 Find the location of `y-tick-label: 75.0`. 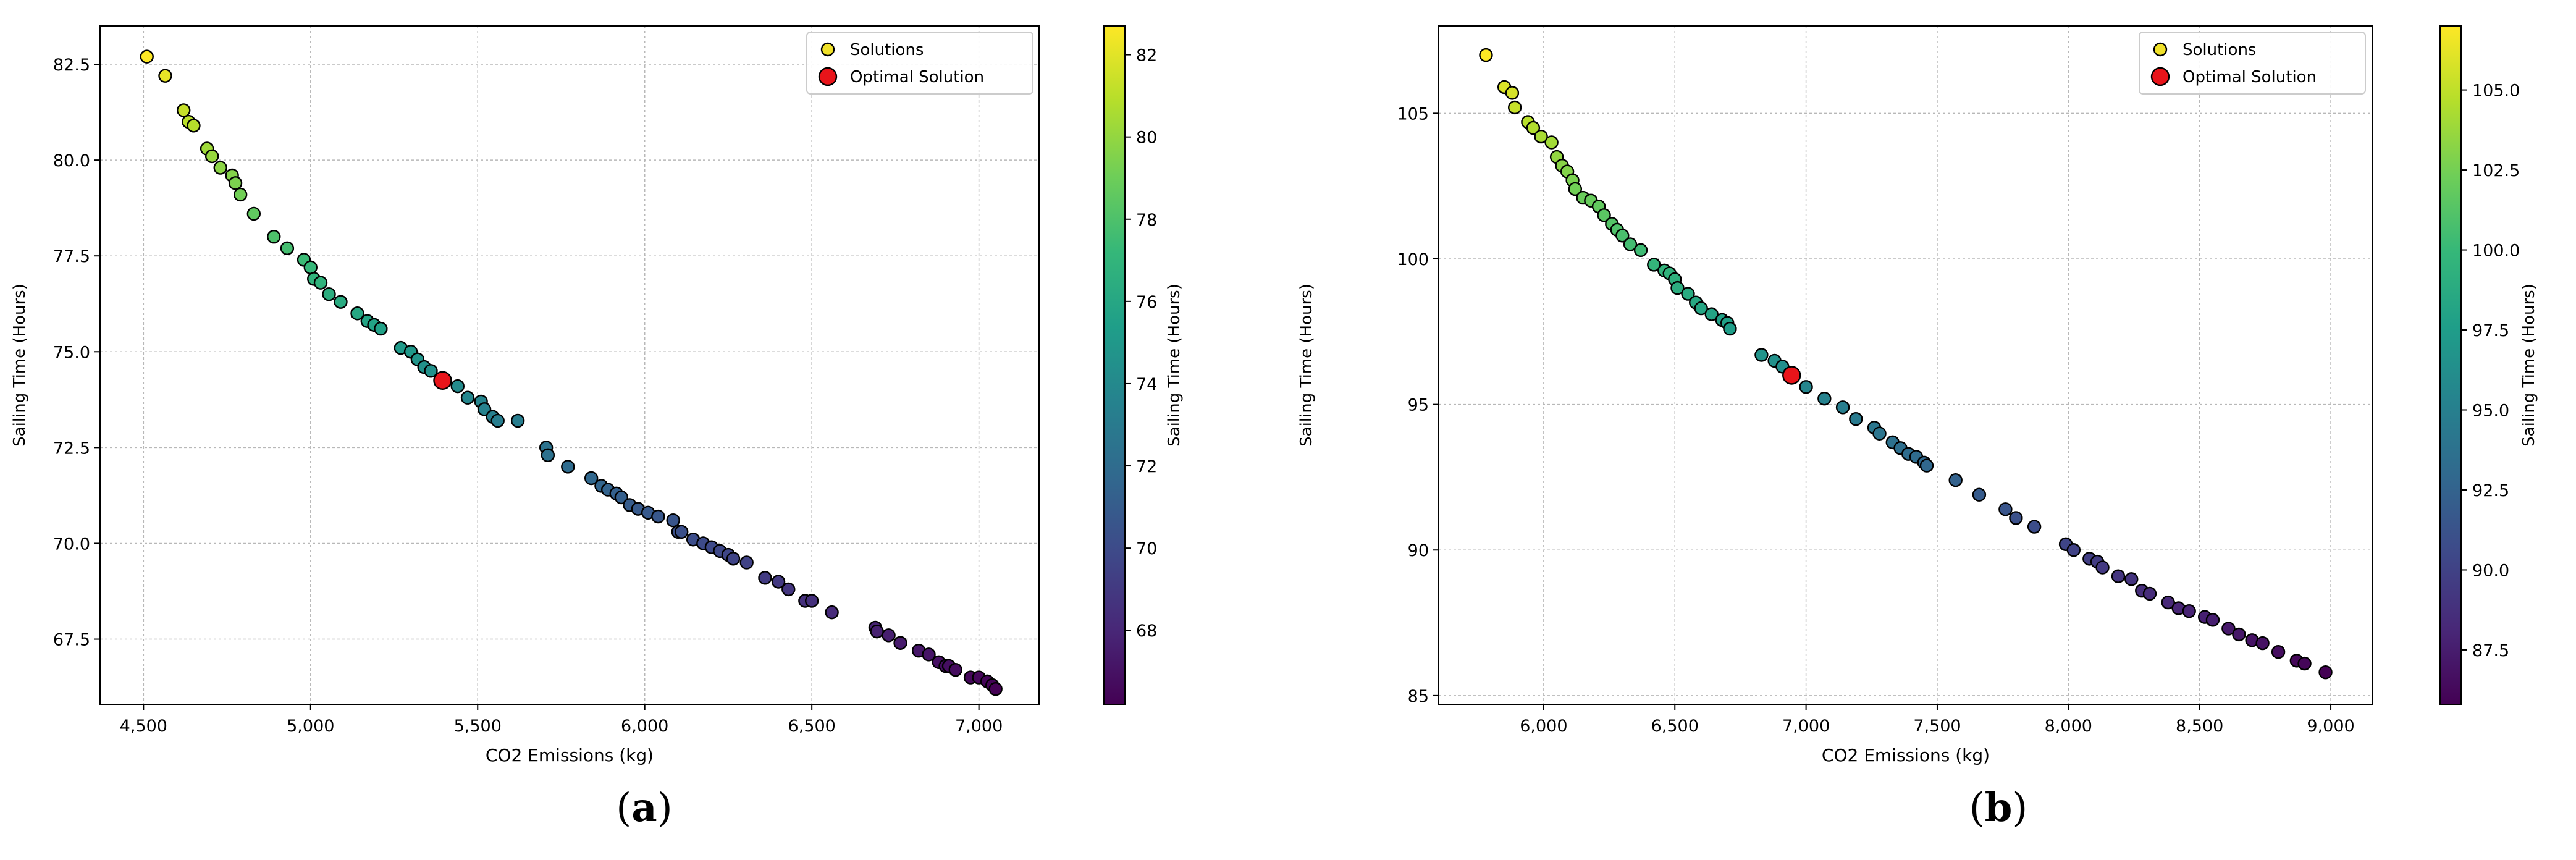

y-tick-label: 75.0 is located at coordinates (71, 352).